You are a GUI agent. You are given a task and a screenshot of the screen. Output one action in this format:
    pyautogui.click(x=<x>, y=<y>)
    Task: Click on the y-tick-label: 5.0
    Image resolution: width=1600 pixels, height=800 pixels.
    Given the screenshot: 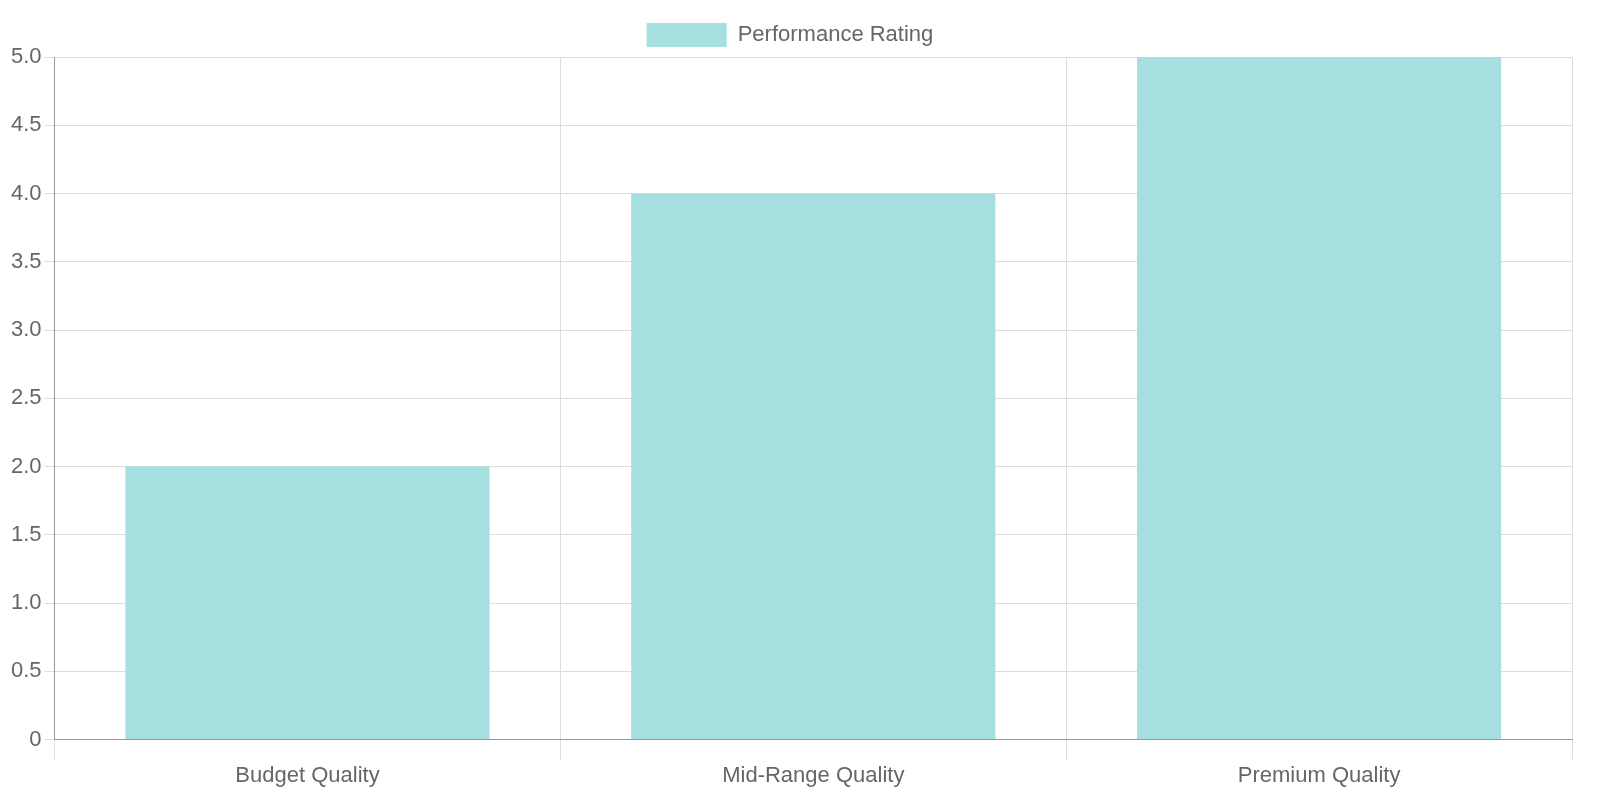 What is the action you would take?
    pyautogui.click(x=26, y=56)
    